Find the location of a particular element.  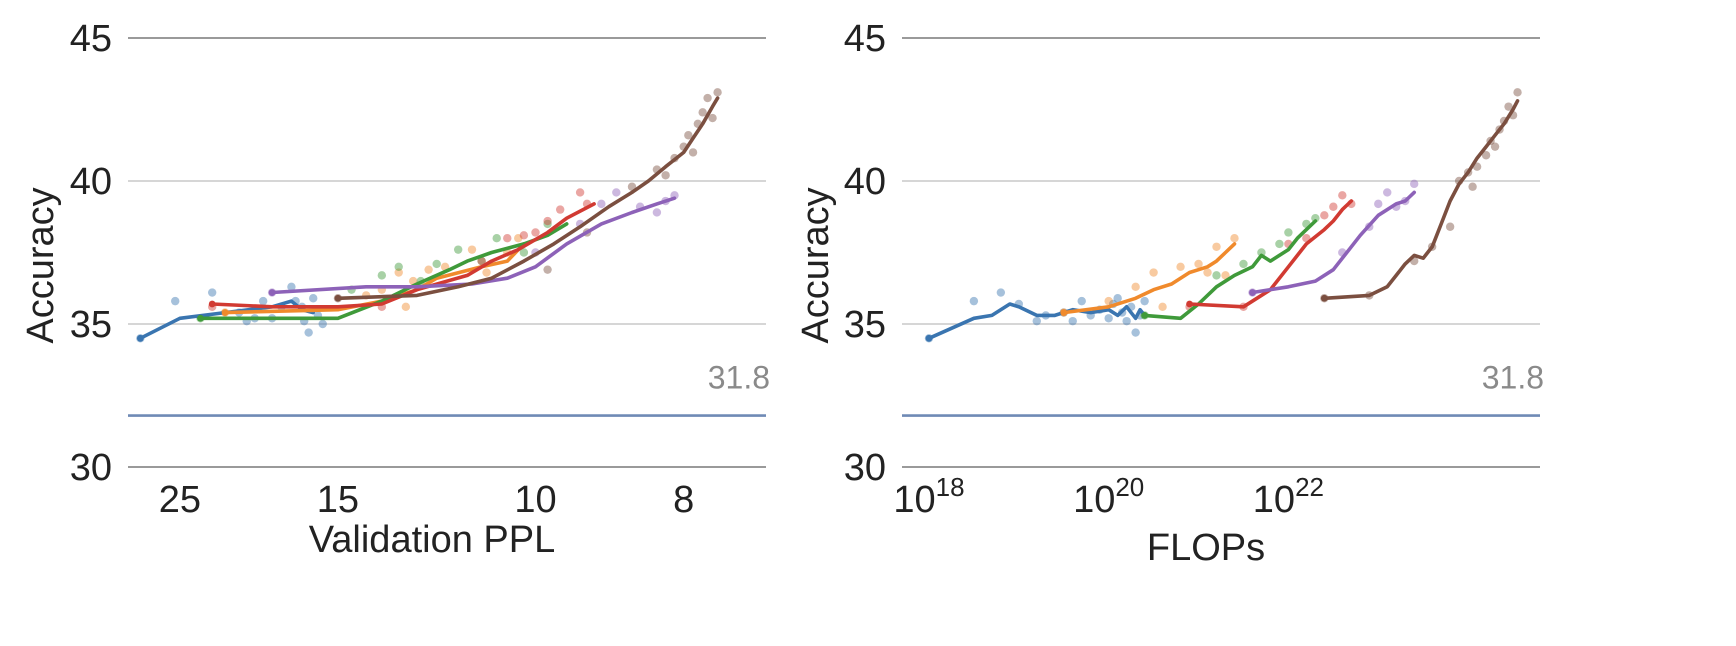

x-tick-label: 8 is located at coordinates (683, 500).